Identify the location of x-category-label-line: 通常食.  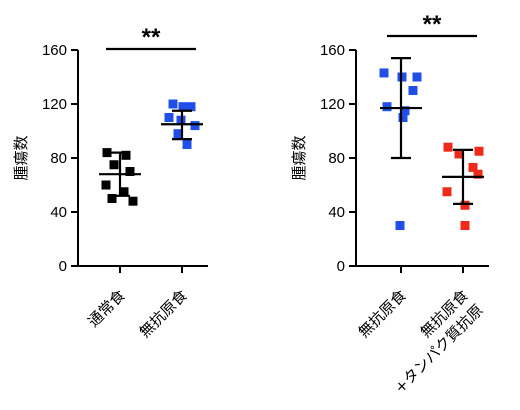
(106, 308).